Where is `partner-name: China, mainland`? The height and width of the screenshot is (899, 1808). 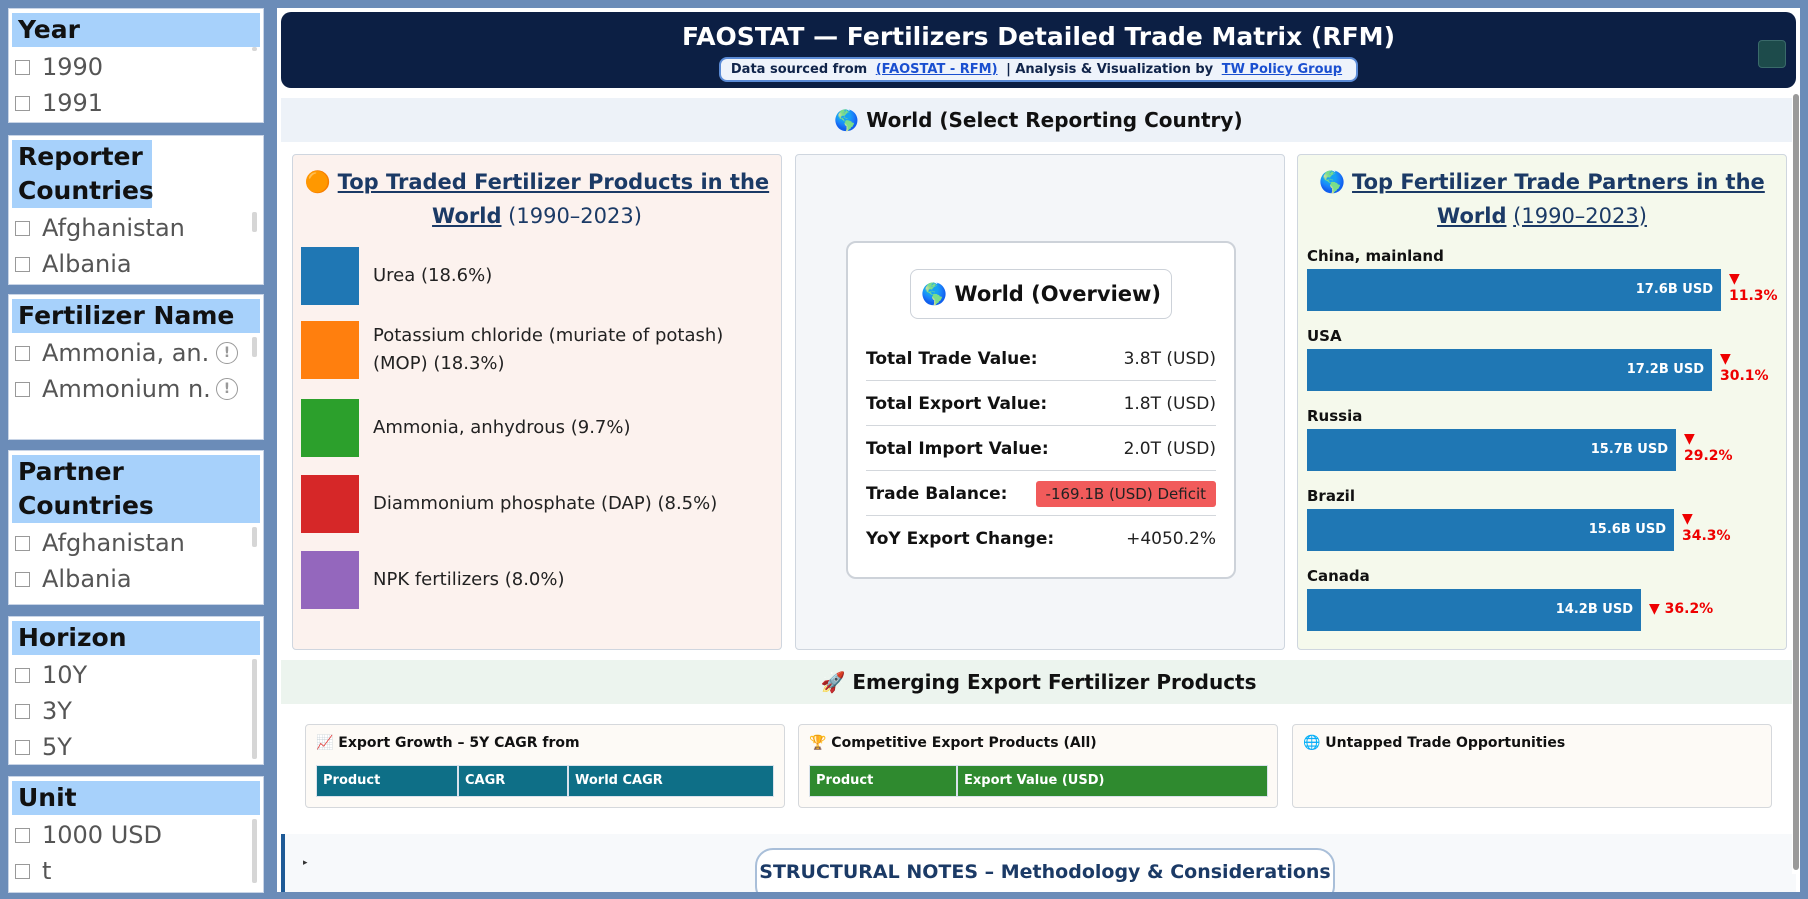 partner-name: China, mainland is located at coordinates (1375, 256).